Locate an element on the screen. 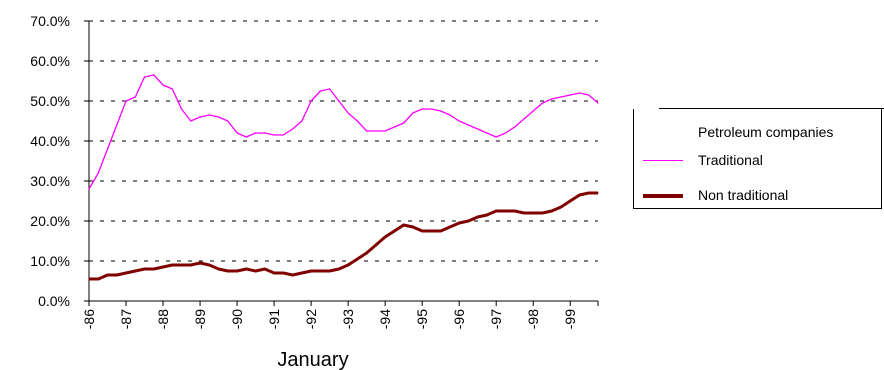 This screenshot has height=370, width=884. y-tick-labels: 0.0% 10.0% 20.0% 30.0% 40.0% 50.0% 60.0% 70.0% is located at coordinates (50, 161).